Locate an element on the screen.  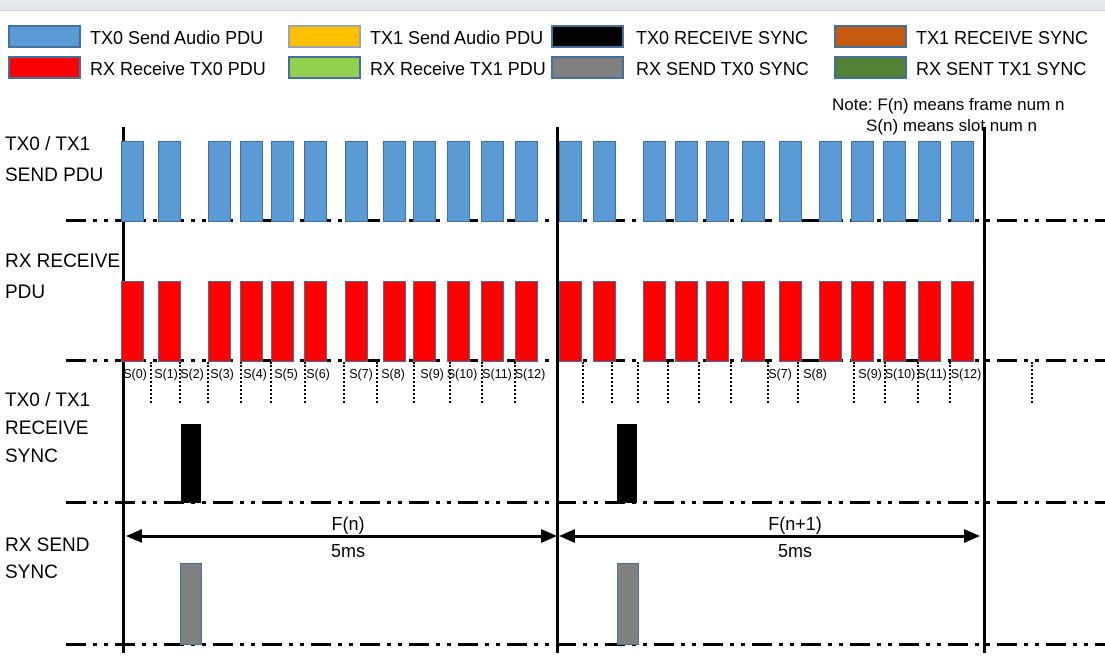
slot-label: S(3) is located at coordinates (222, 374).